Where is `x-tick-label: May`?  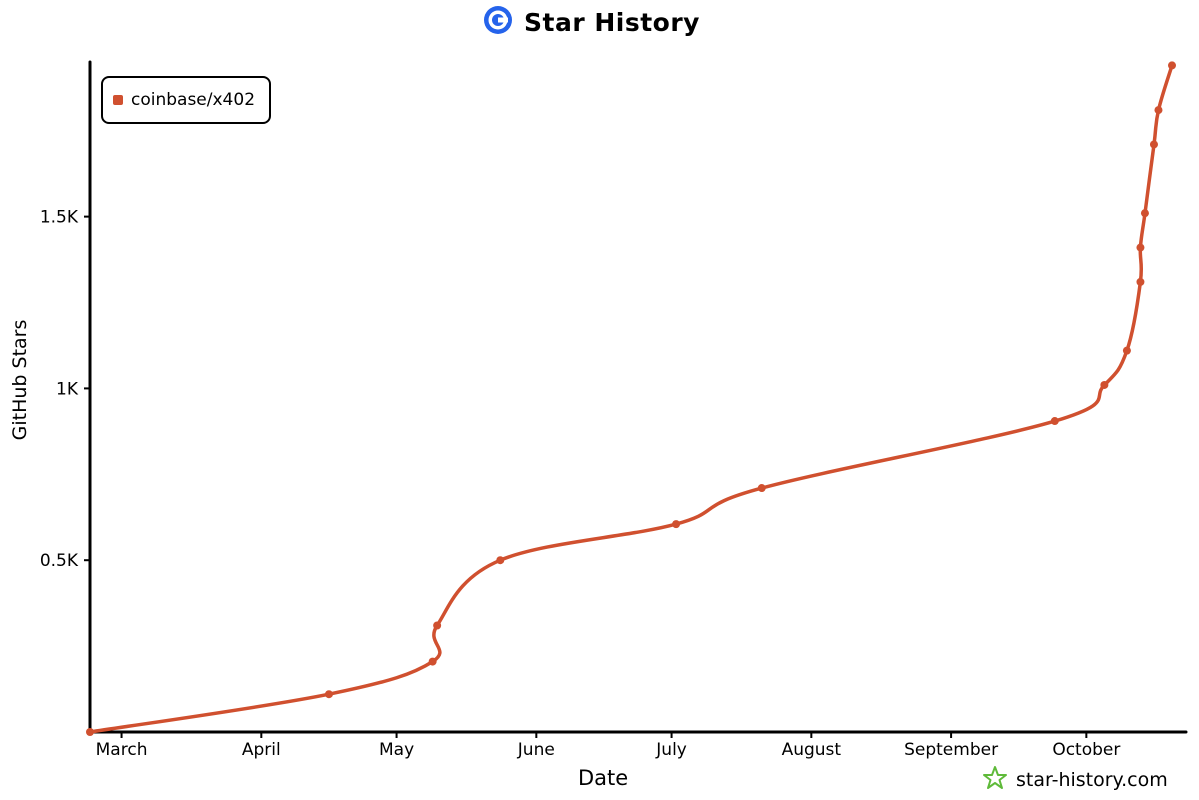
x-tick-label: May is located at coordinates (396, 750).